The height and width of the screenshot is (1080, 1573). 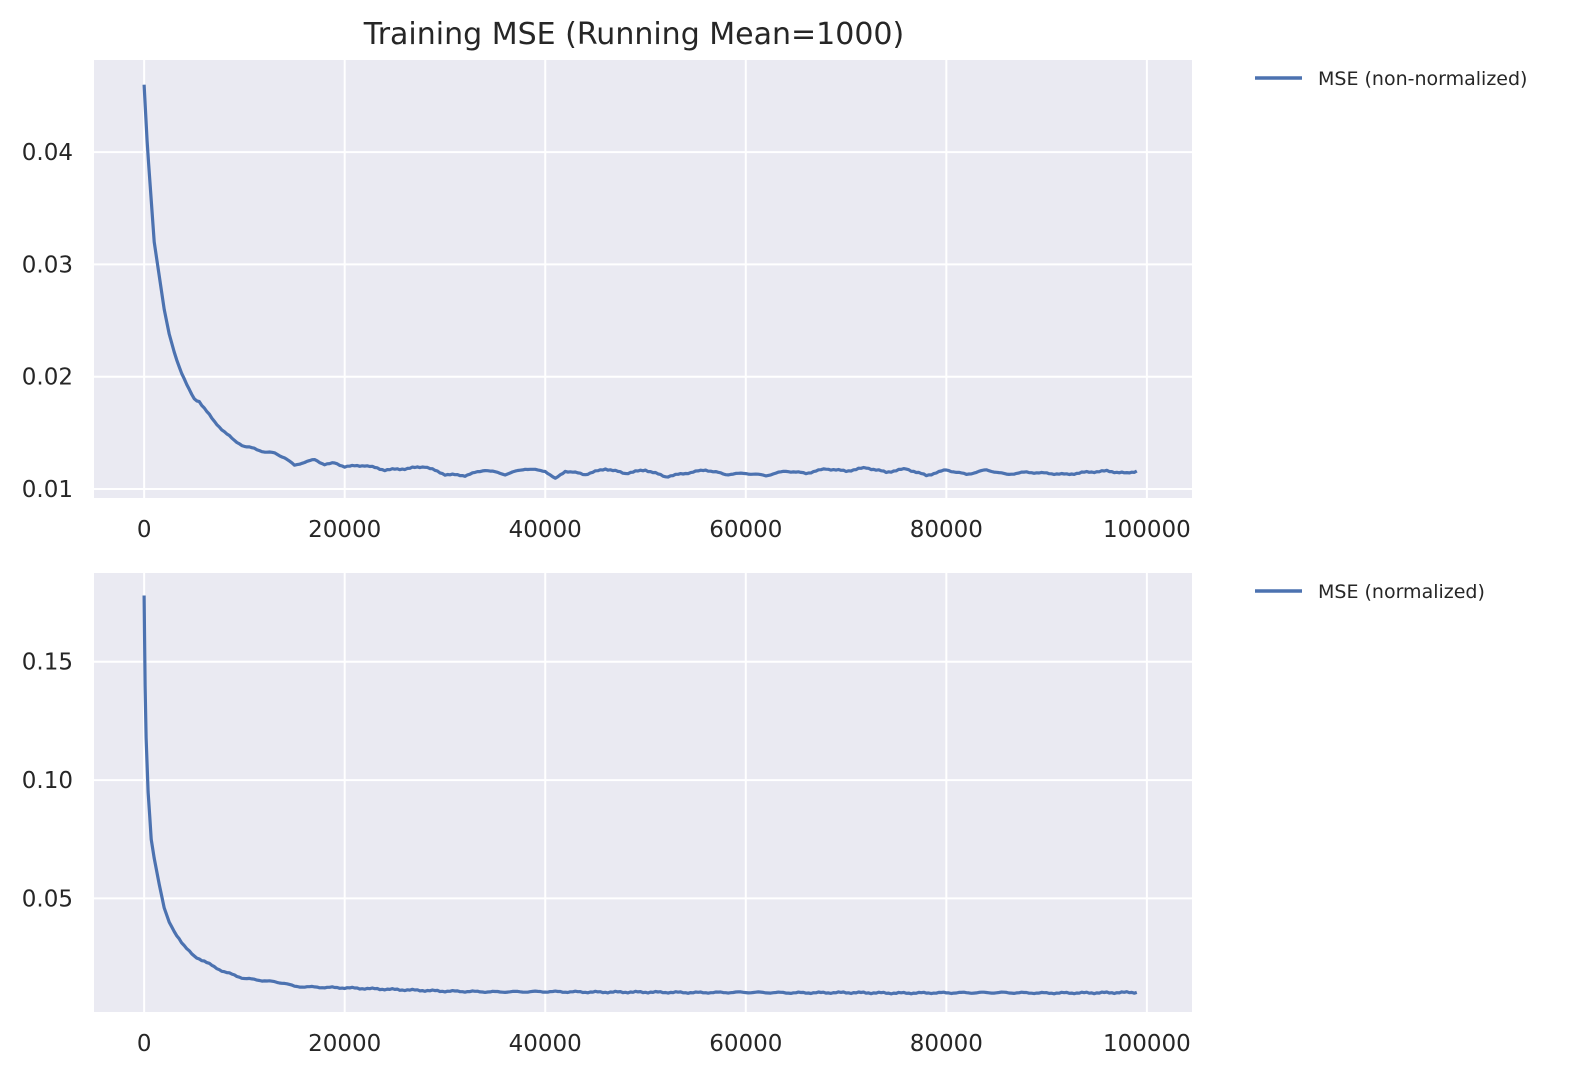 What do you see at coordinates (47, 378) in the screenshot?
I see `y-tick-label: 0.02` at bounding box center [47, 378].